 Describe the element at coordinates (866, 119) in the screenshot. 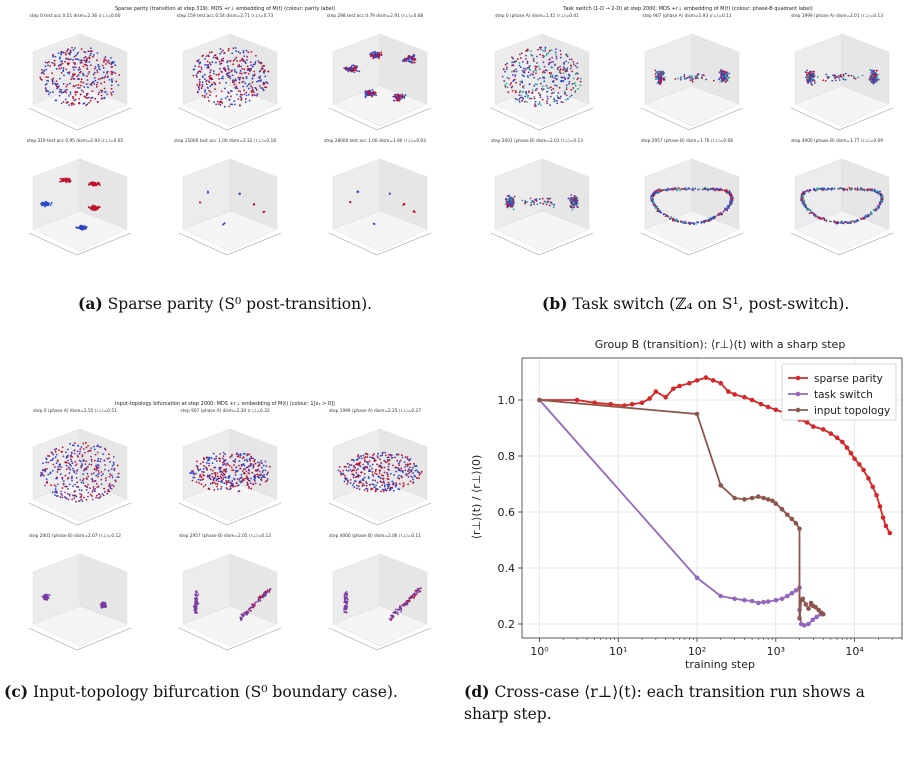

I see `axis-y` at that location.